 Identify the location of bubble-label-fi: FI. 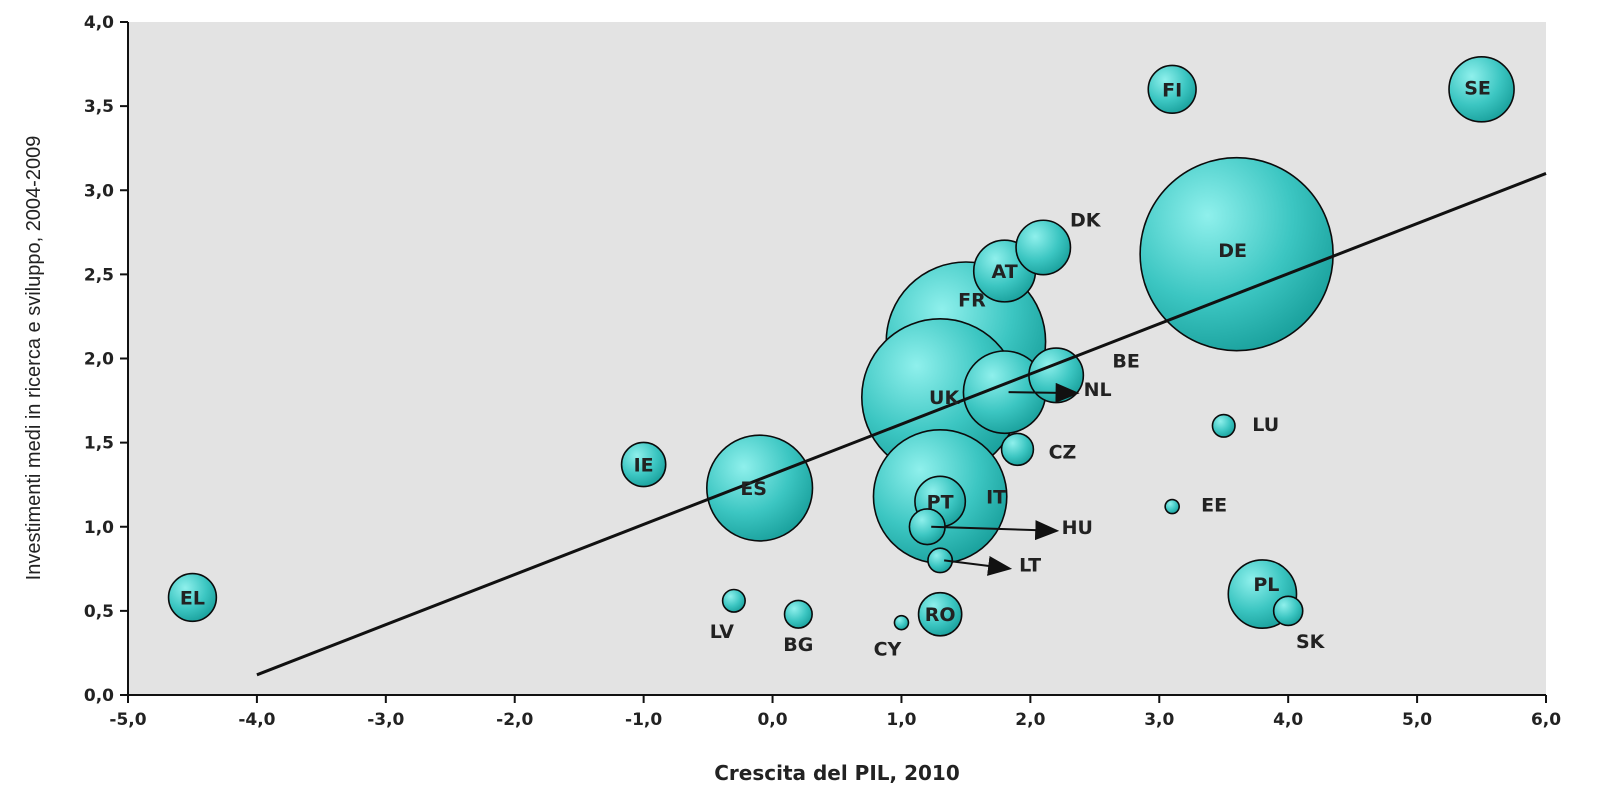
(1172, 90).